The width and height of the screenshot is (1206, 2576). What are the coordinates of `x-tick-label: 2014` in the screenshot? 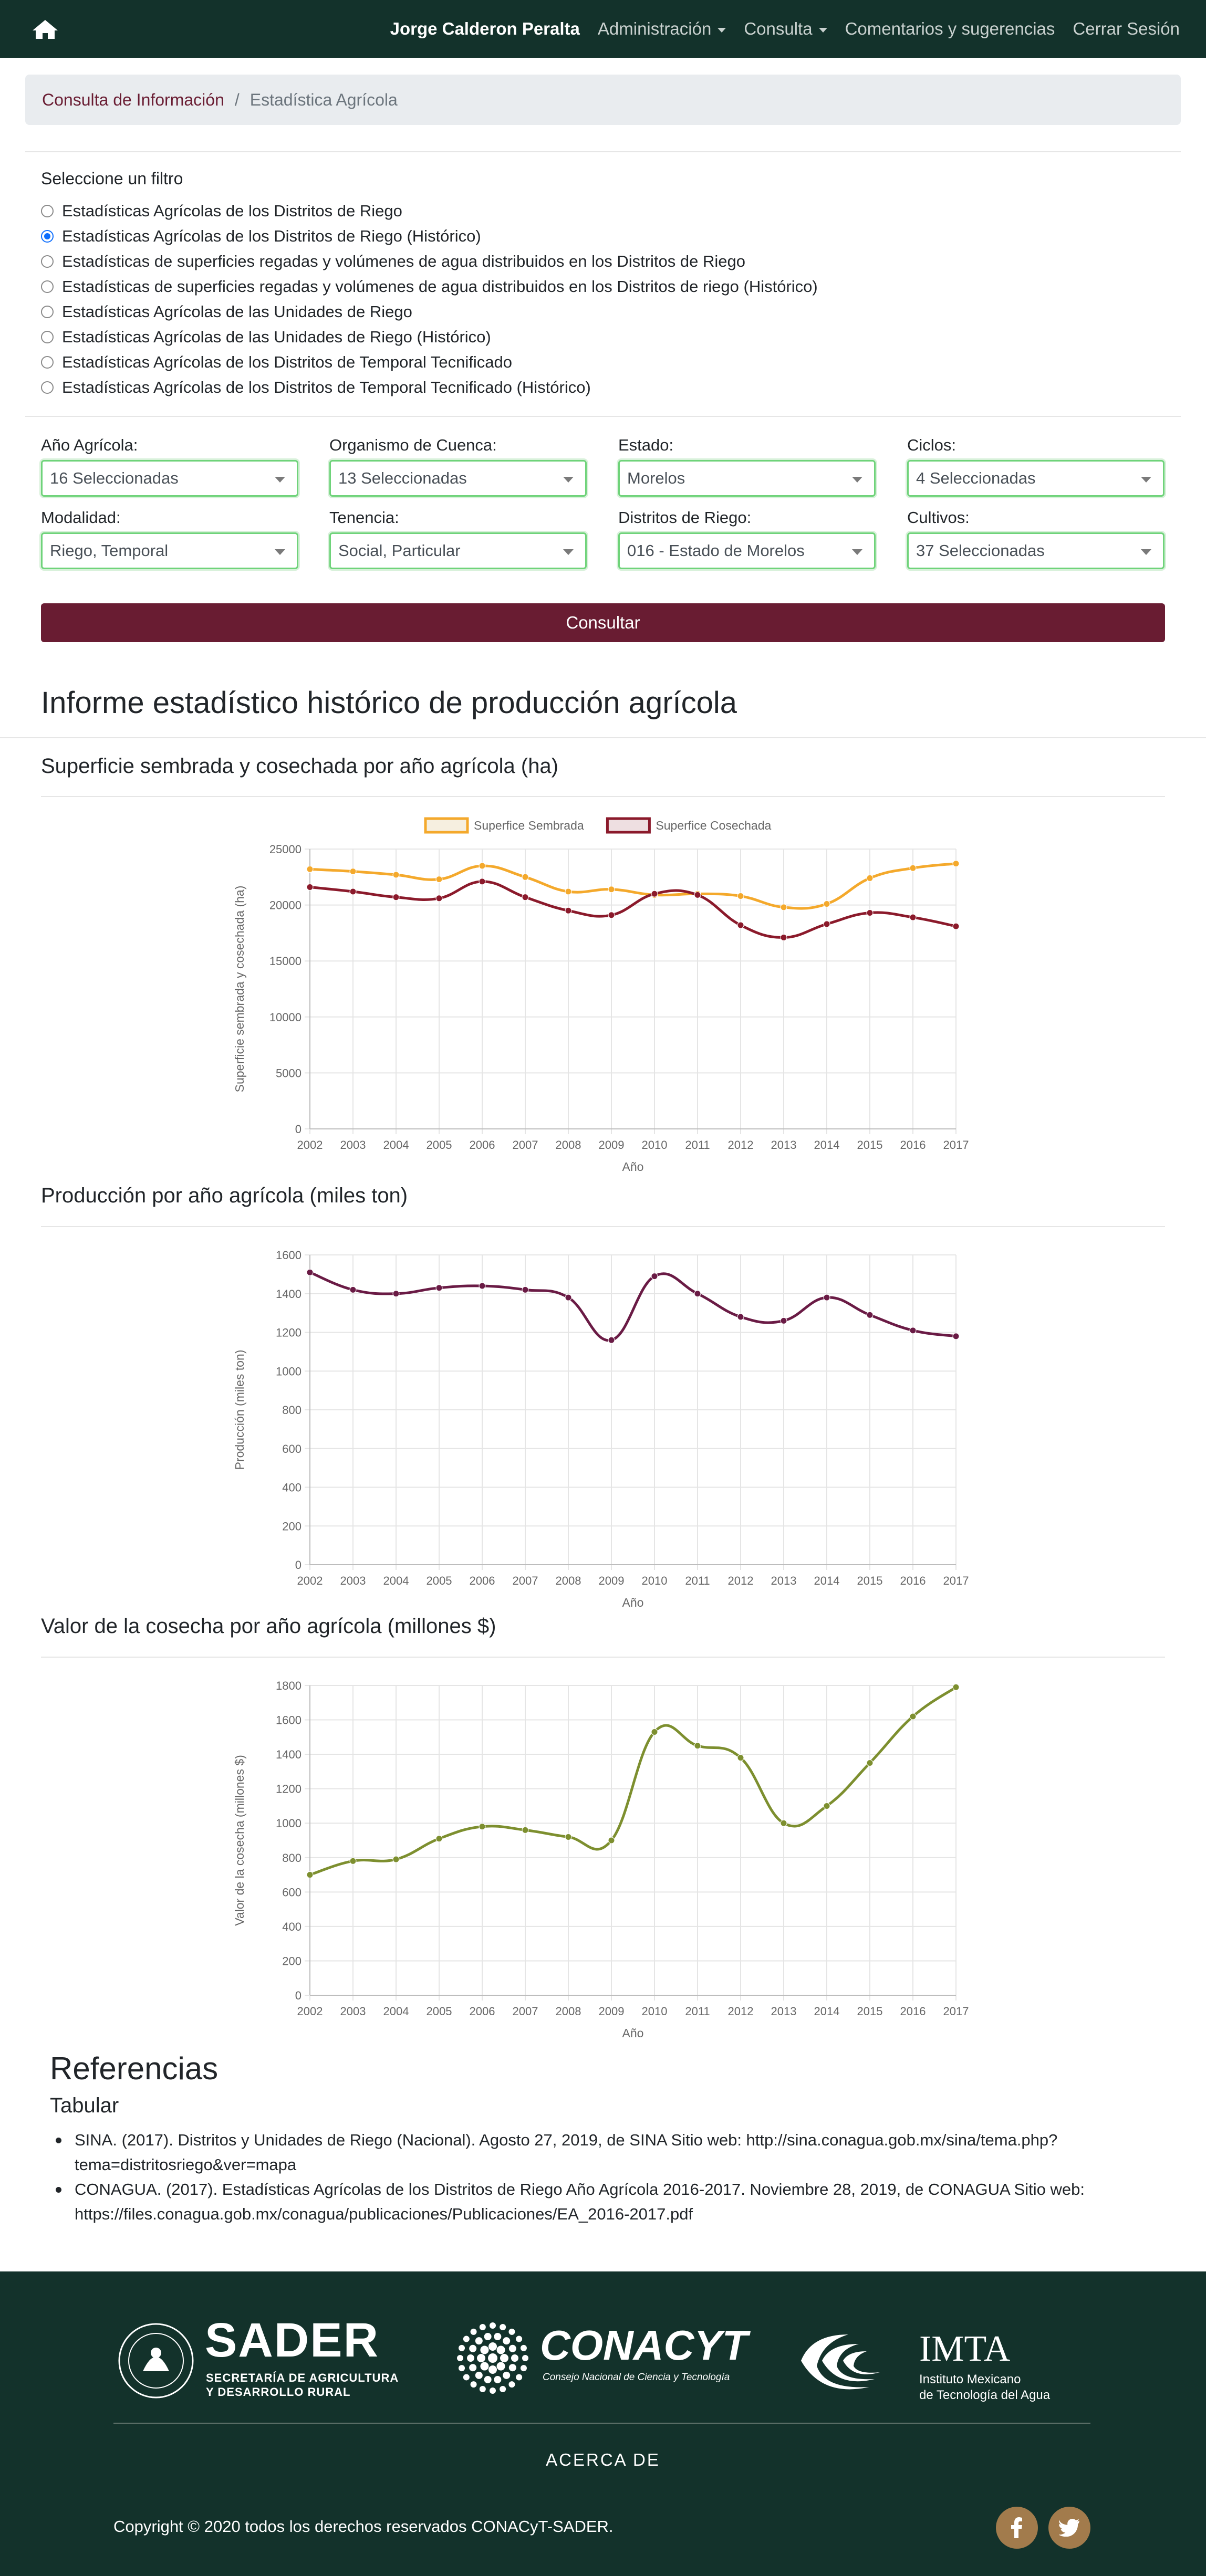 It's located at (827, 1580).